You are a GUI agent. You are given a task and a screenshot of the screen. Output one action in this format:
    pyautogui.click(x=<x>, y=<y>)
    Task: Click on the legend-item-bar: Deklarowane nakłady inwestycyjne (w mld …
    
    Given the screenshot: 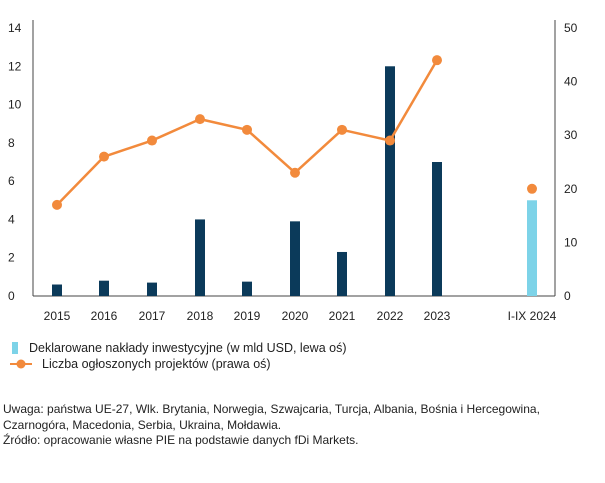 What is the action you would take?
    pyautogui.click(x=178, y=348)
    